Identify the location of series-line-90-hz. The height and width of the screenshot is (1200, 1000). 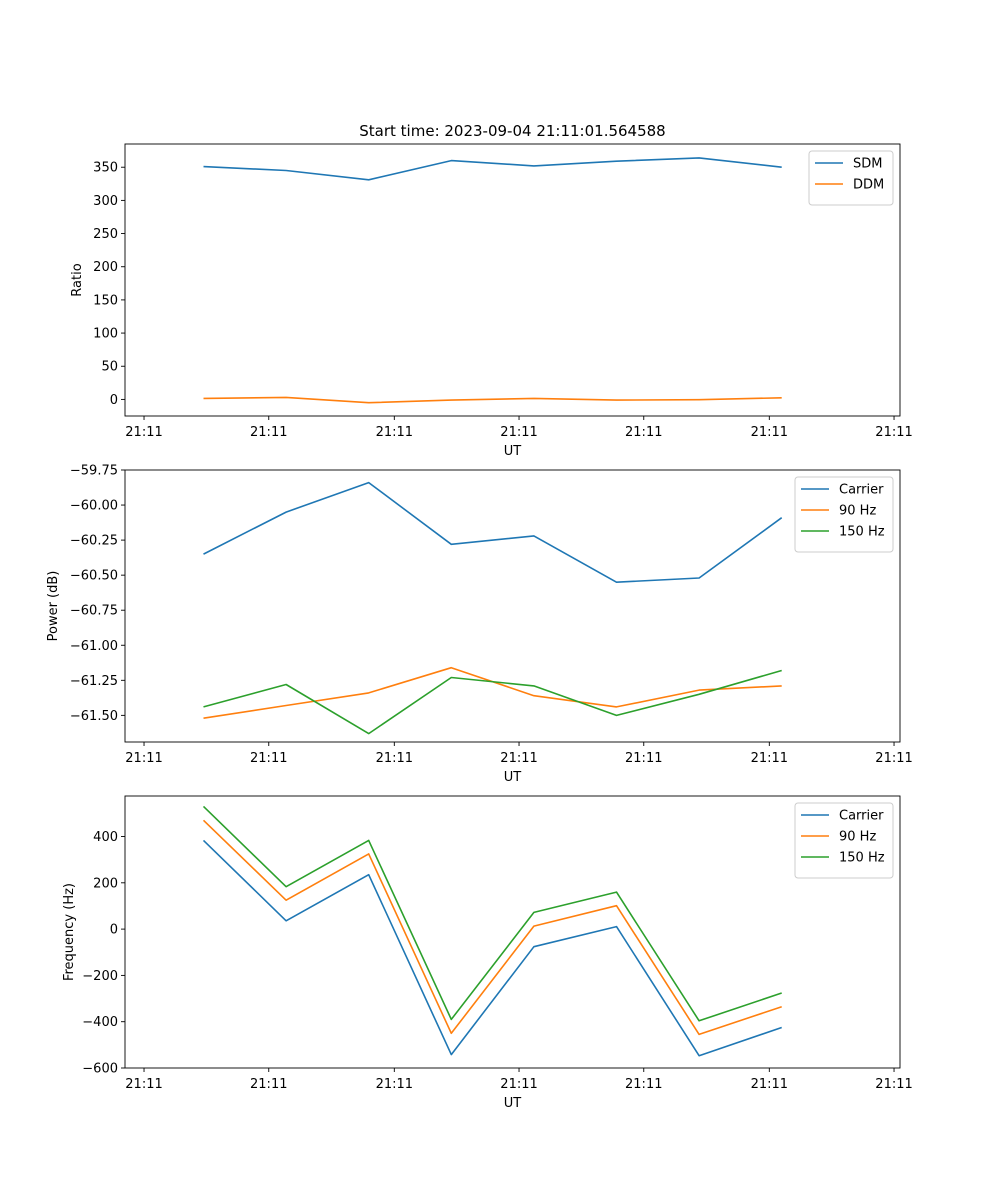
(492, 927).